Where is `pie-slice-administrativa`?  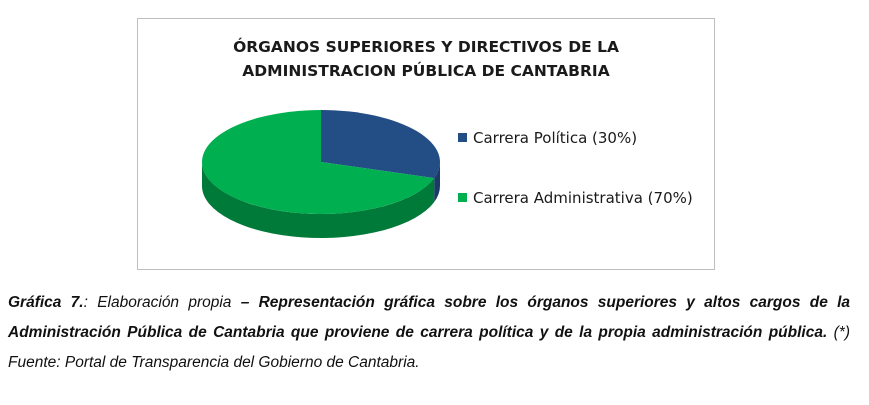
pie-slice-administrativa is located at coordinates (318, 162).